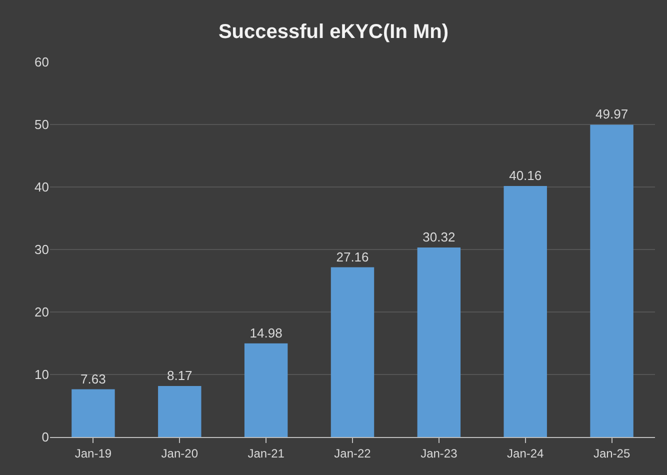 Image resolution: width=667 pixels, height=475 pixels. I want to click on y-tick-label: 30, so click(41, 250).